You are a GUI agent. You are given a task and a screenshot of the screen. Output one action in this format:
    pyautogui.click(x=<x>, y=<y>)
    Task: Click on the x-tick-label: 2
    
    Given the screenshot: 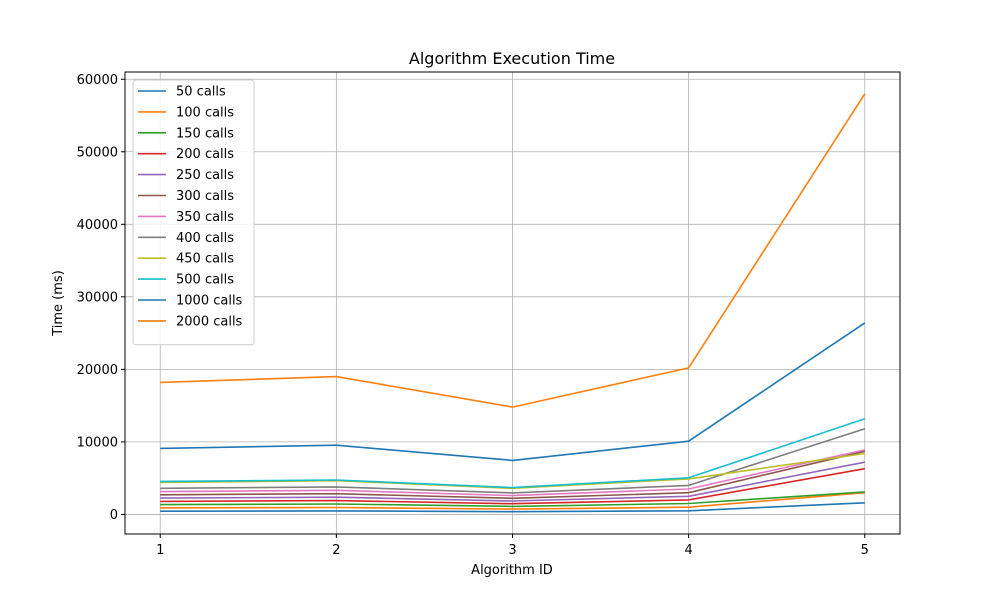 What is the action you would take?
    pyautogui.click(x=336, y=550)
    